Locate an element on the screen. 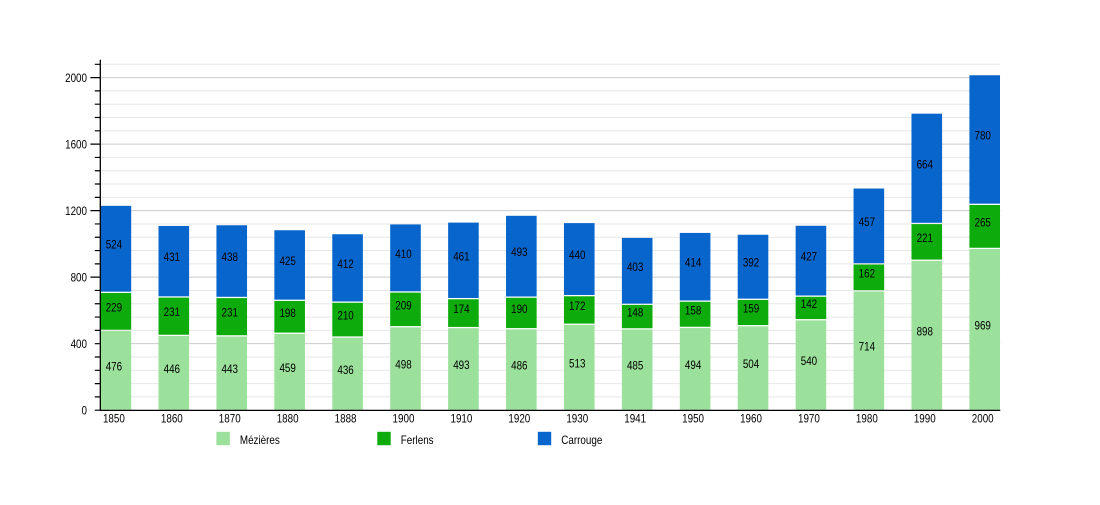  svg-text: 457 is located at coordinates (867, 222).